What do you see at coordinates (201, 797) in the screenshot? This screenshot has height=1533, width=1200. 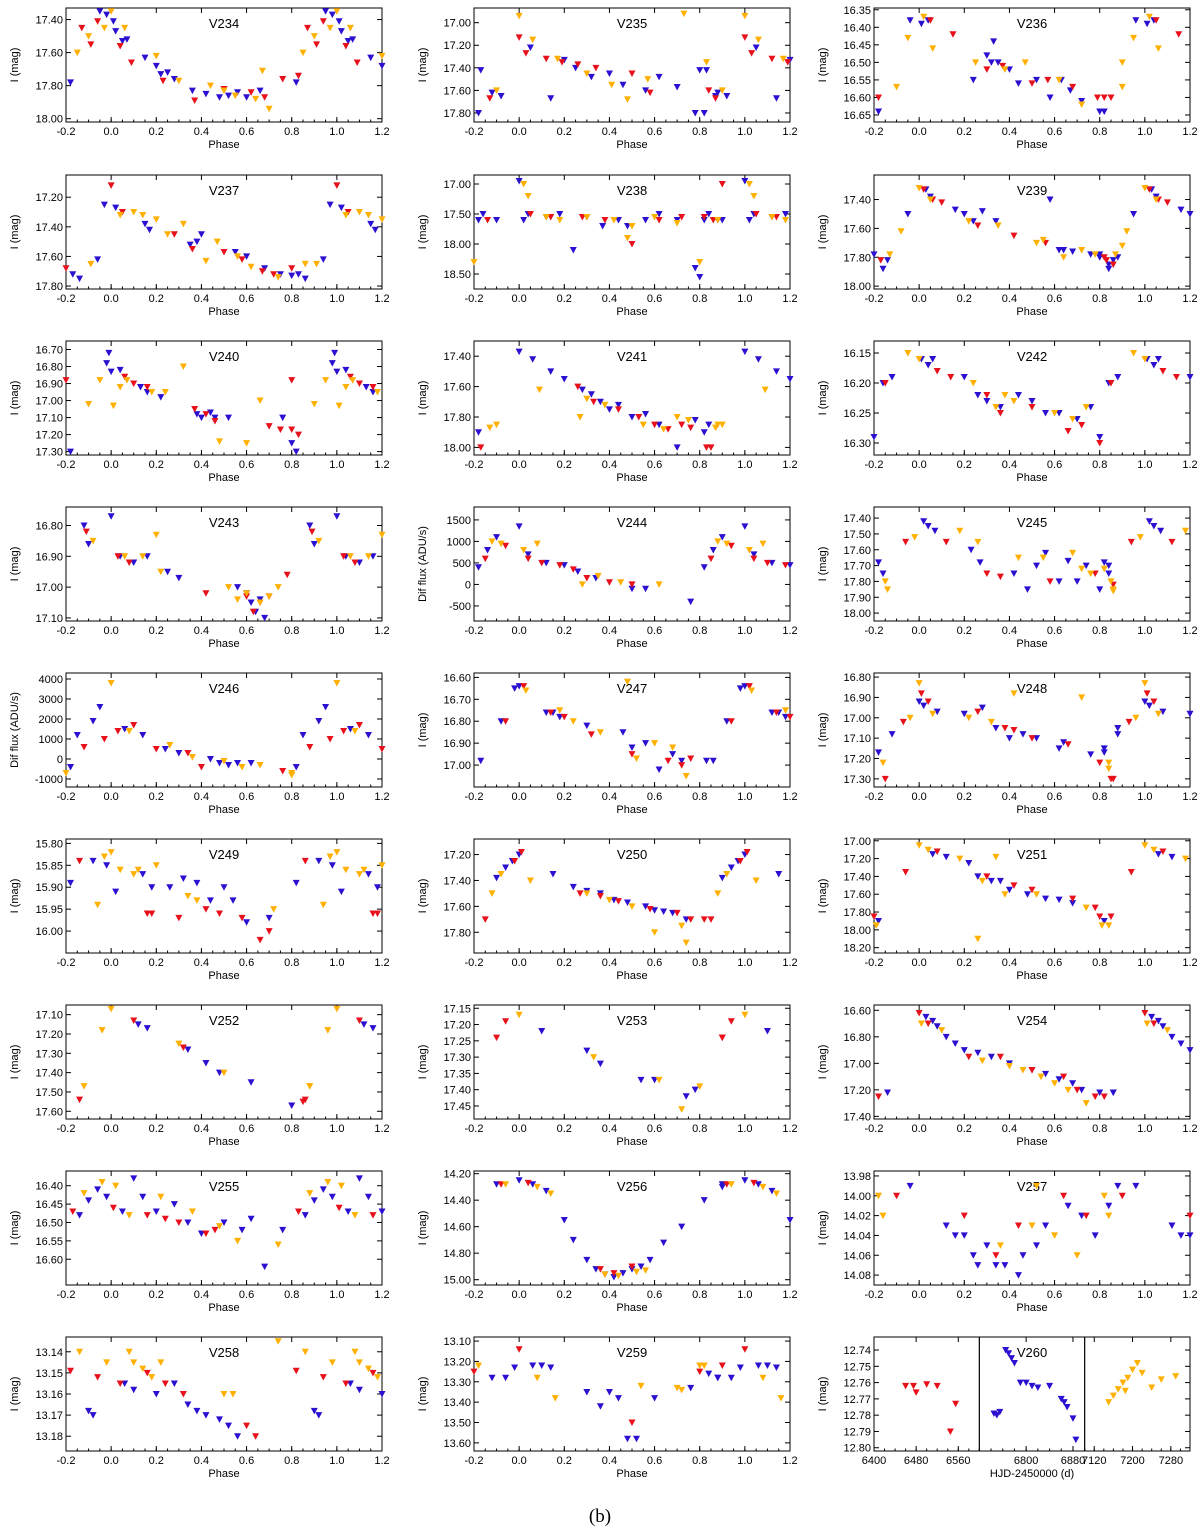 I see `x-tick-label: 0.4` at bounding box center [201, 797].